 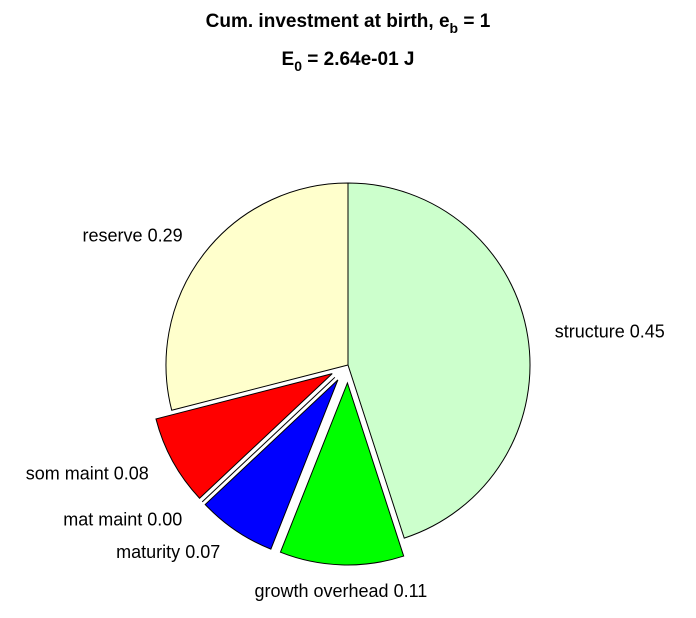 What do you see at coordinates (202, 552) in the screenshot?
I see `slice-value: 0.07` at bounding box center [202, 552].